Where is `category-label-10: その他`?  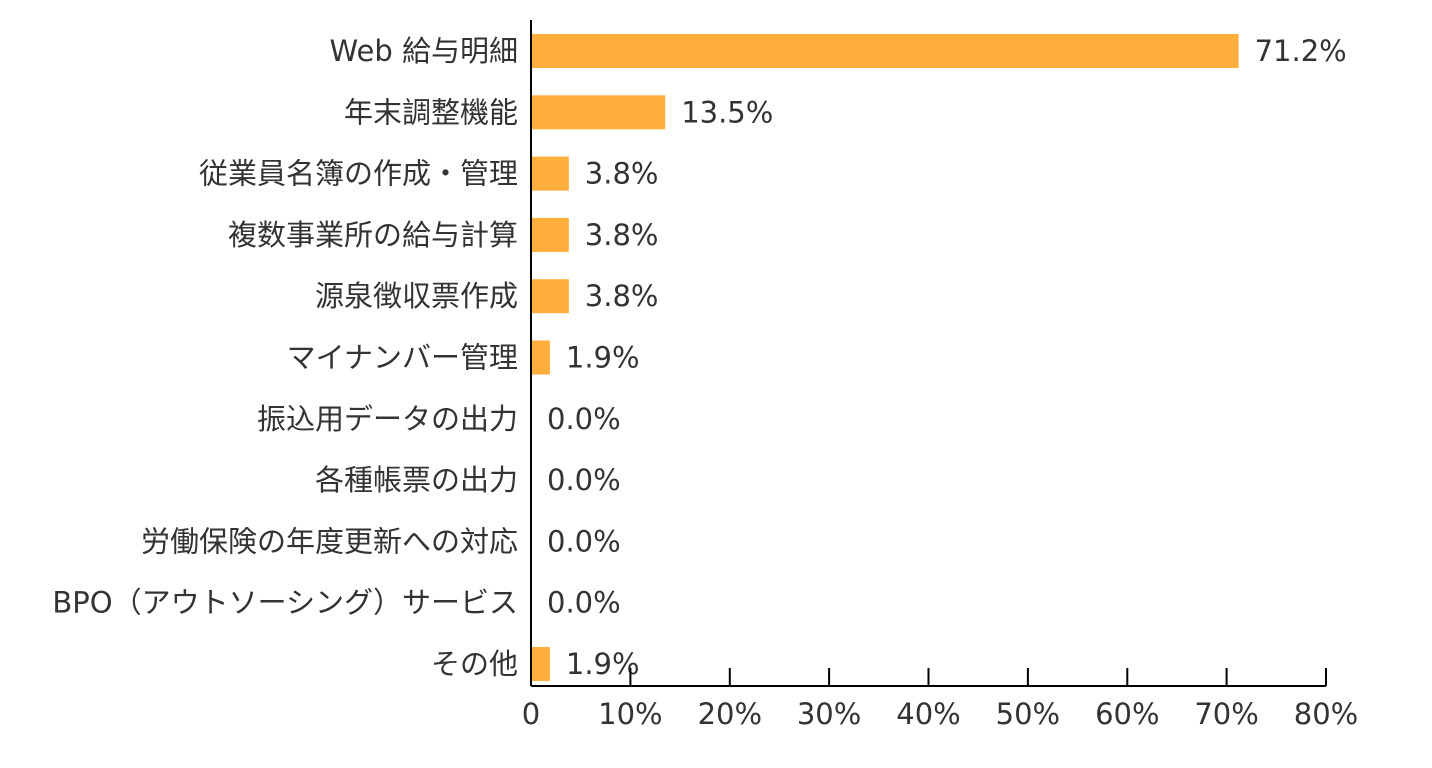
category-label-10: その他 is located at coordinates (474, 664).